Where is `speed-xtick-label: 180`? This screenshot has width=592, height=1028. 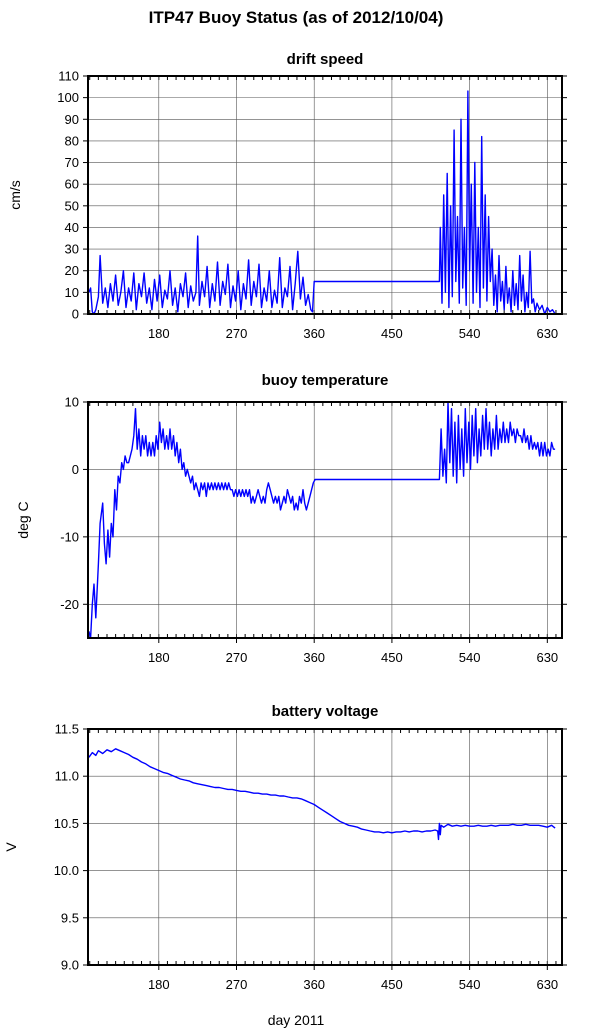 speed-xtick-label: 180 is located at coordinates (159, 333).